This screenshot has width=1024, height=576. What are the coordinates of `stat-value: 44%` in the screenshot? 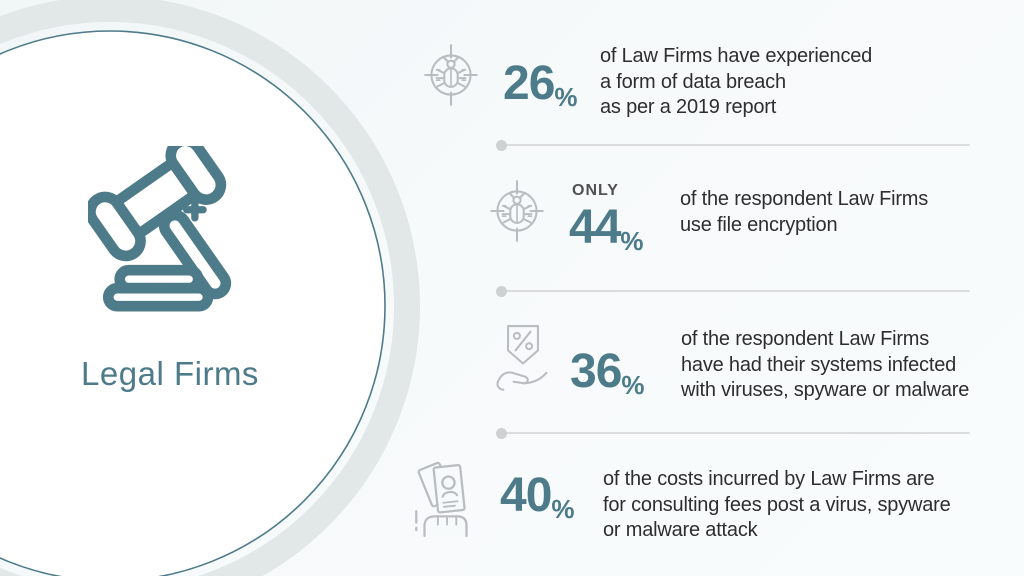 It's located at (606, 228).